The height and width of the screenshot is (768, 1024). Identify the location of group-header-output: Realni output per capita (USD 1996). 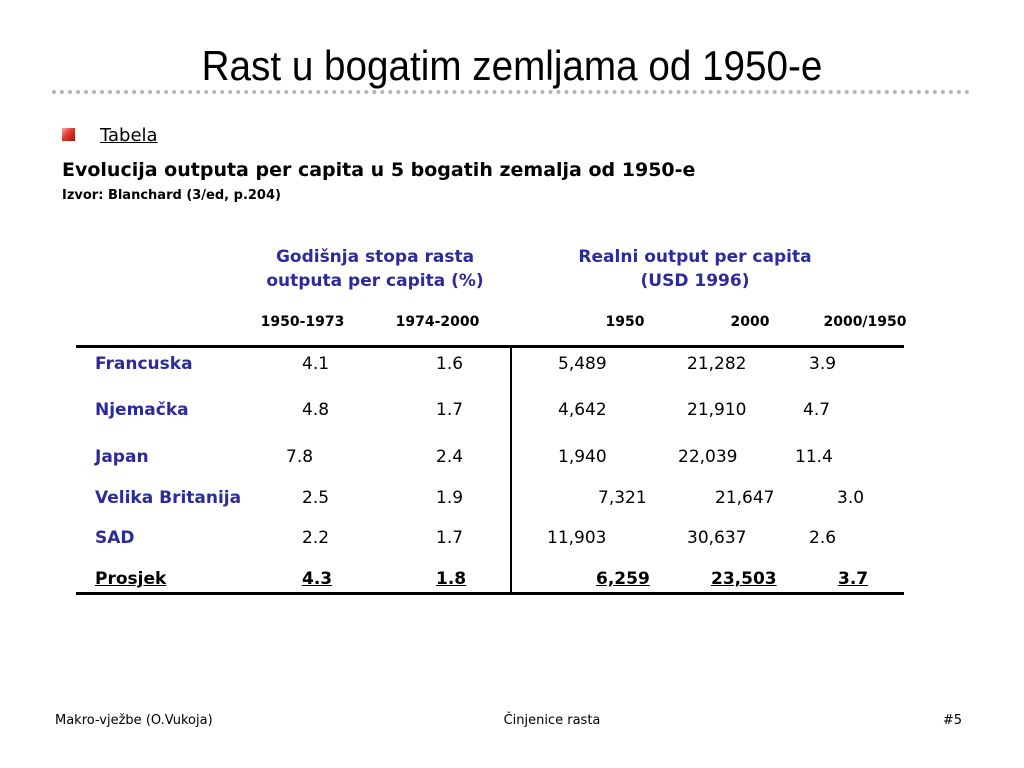
(695, 269).